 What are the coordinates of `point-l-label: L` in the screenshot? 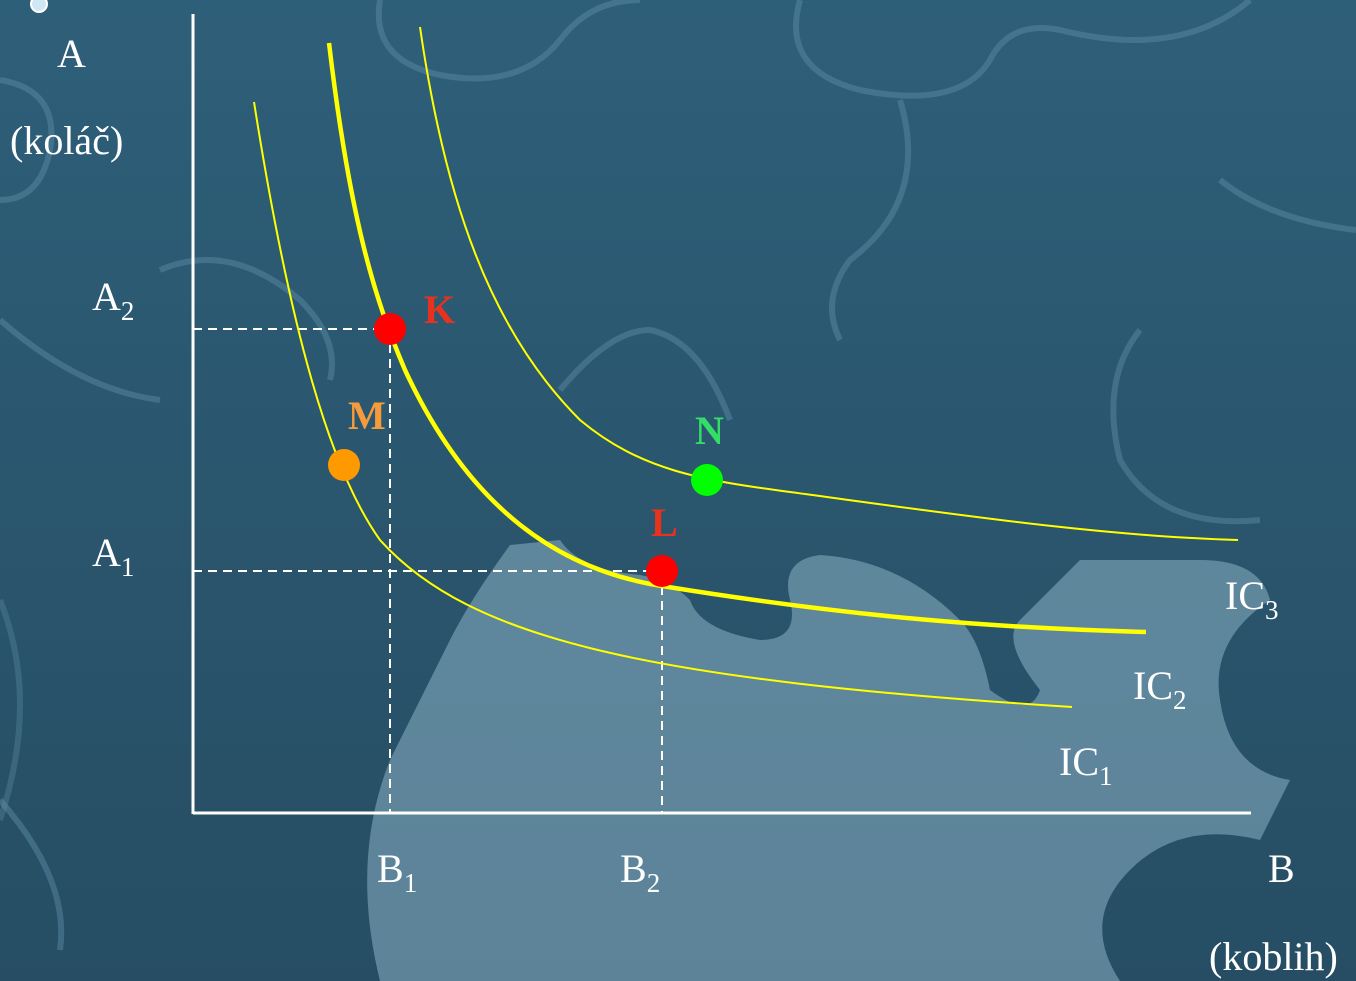 It's located at (664, 522).